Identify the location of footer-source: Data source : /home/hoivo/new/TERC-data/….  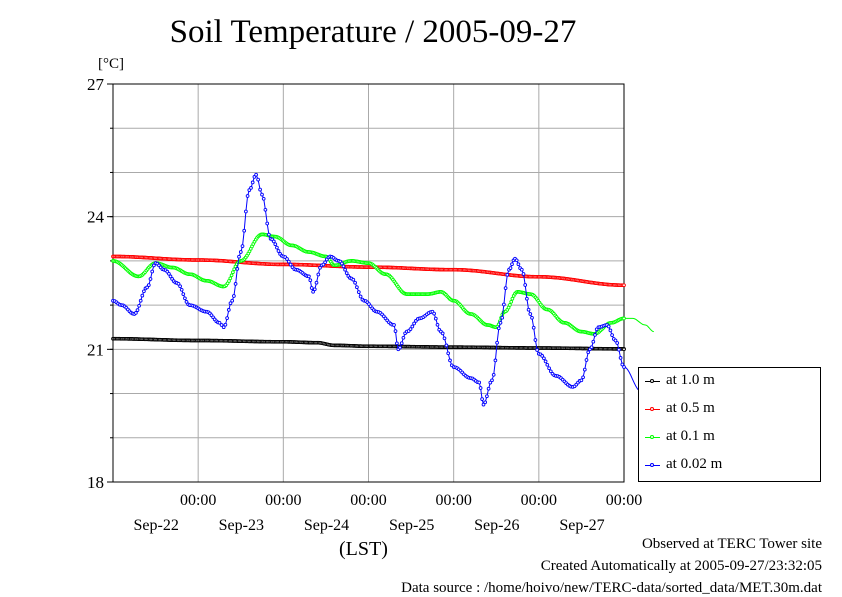
(611, 588).